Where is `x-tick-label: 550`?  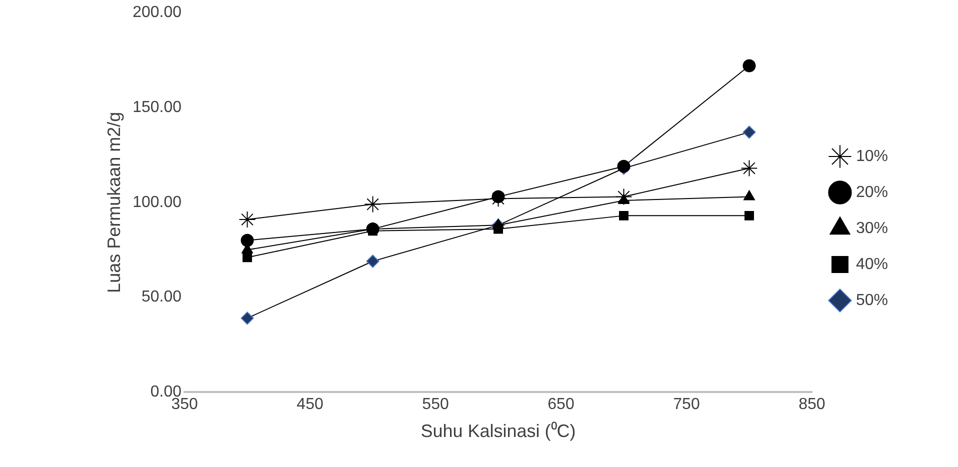
x-tick-label: 550 is located at coordinates (435, 405).